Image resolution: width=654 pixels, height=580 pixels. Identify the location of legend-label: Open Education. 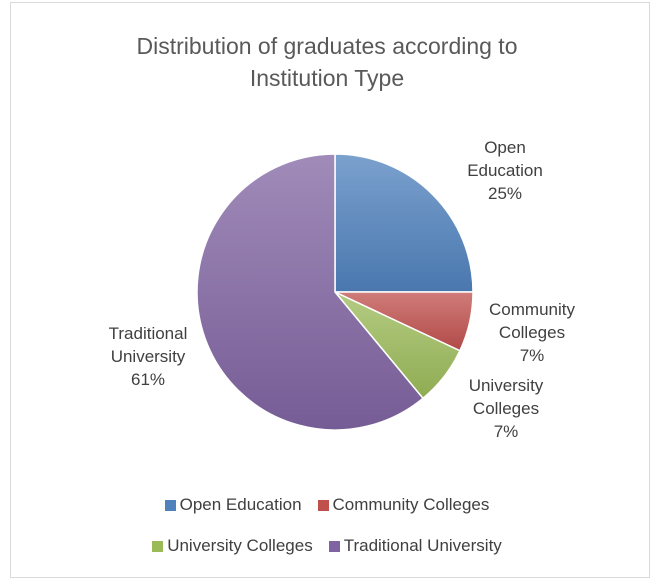
(240, 504).